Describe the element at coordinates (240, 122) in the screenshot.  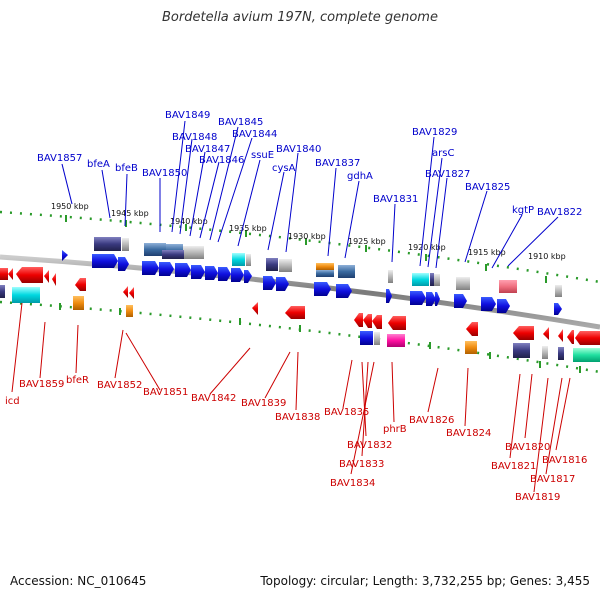
I see `gene-label: BAV1845` at that location.